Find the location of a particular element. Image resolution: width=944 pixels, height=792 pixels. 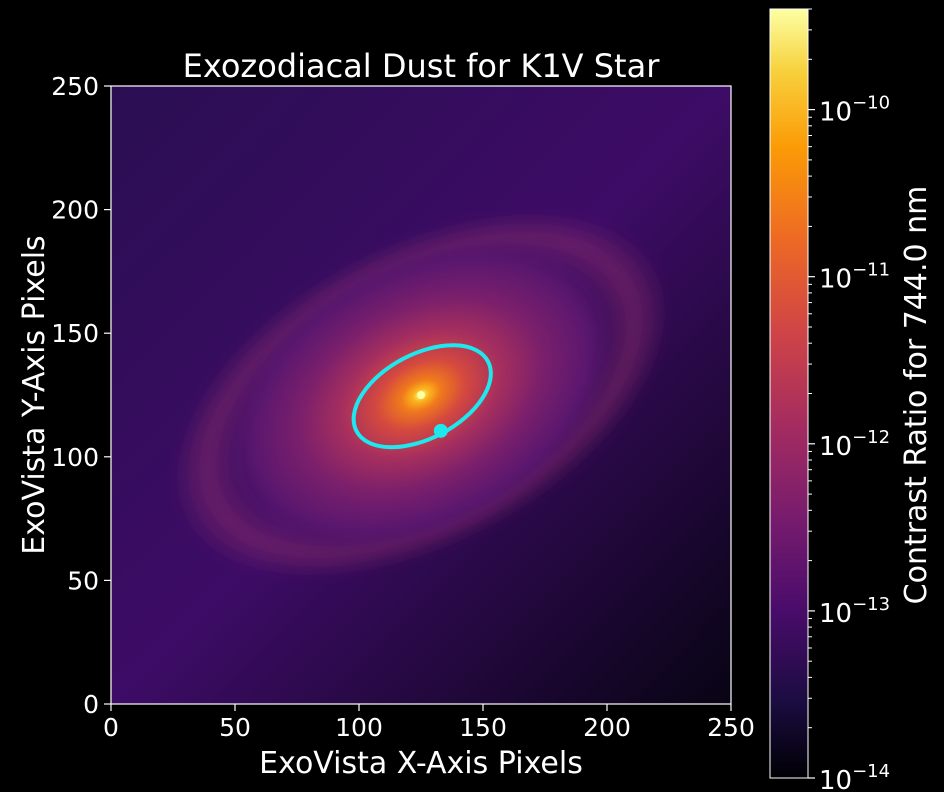

x-tick-label: 250 is located at coordinates (731, 727).